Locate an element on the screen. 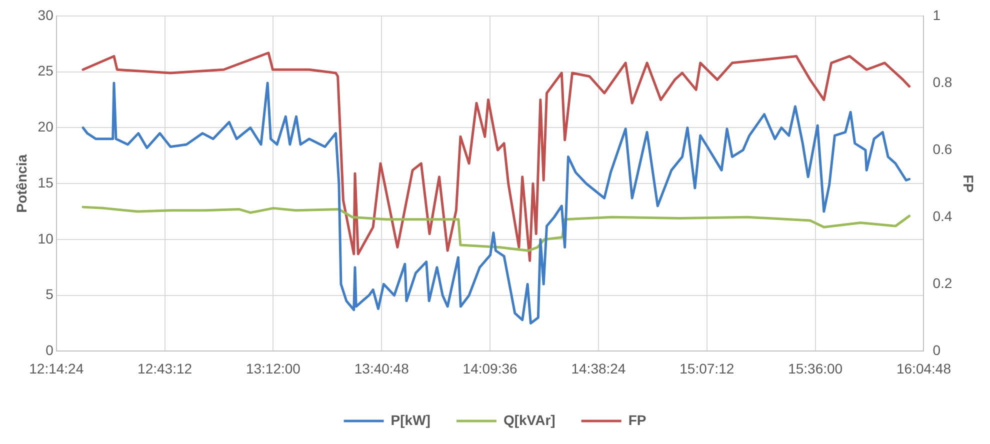  x-tick-label: 13:40:48 is located at coordinates (382, 368).